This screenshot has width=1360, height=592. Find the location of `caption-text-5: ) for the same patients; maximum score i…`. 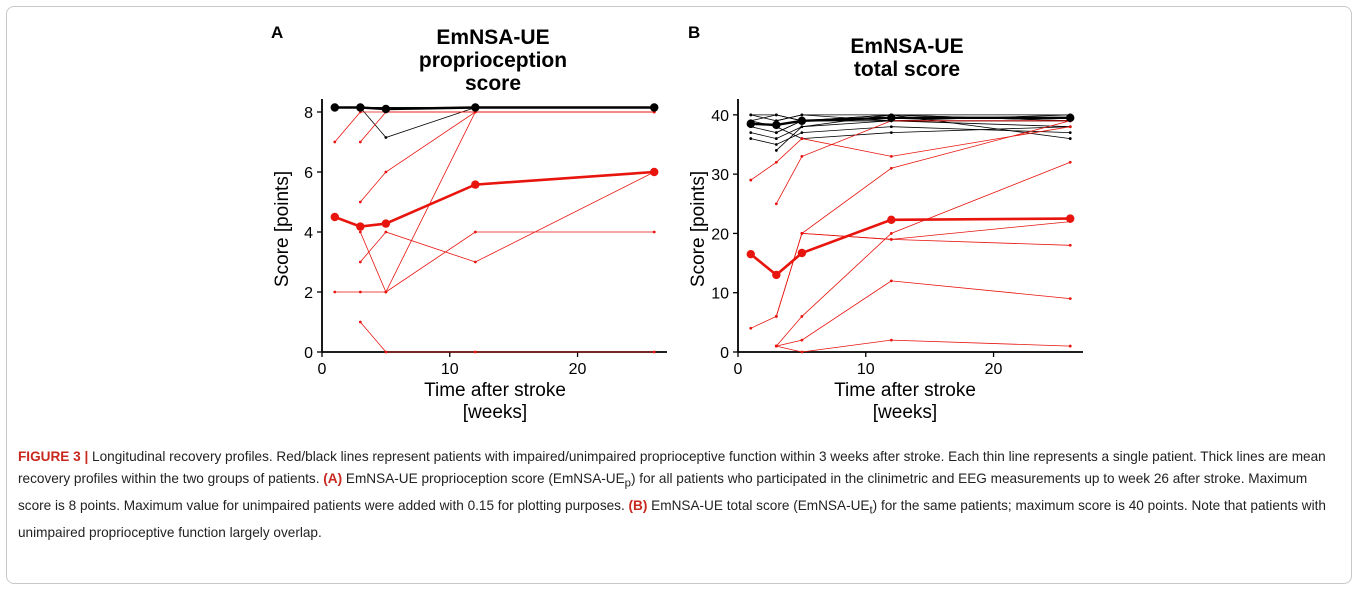

caption-text-5: ) for the same patients; maximum score i… is located at coordinates (672, 518).